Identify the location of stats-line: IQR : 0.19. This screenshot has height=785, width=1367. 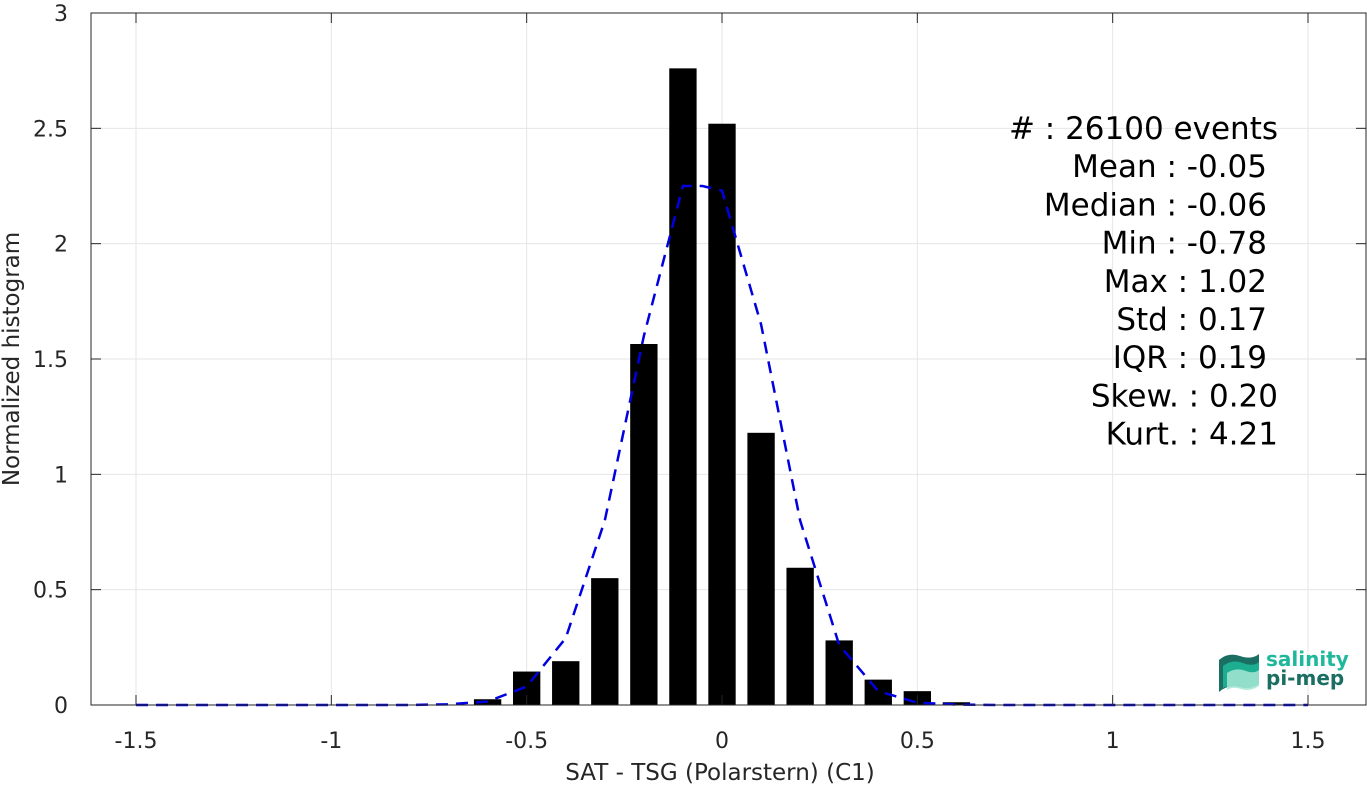
(1190, 358).